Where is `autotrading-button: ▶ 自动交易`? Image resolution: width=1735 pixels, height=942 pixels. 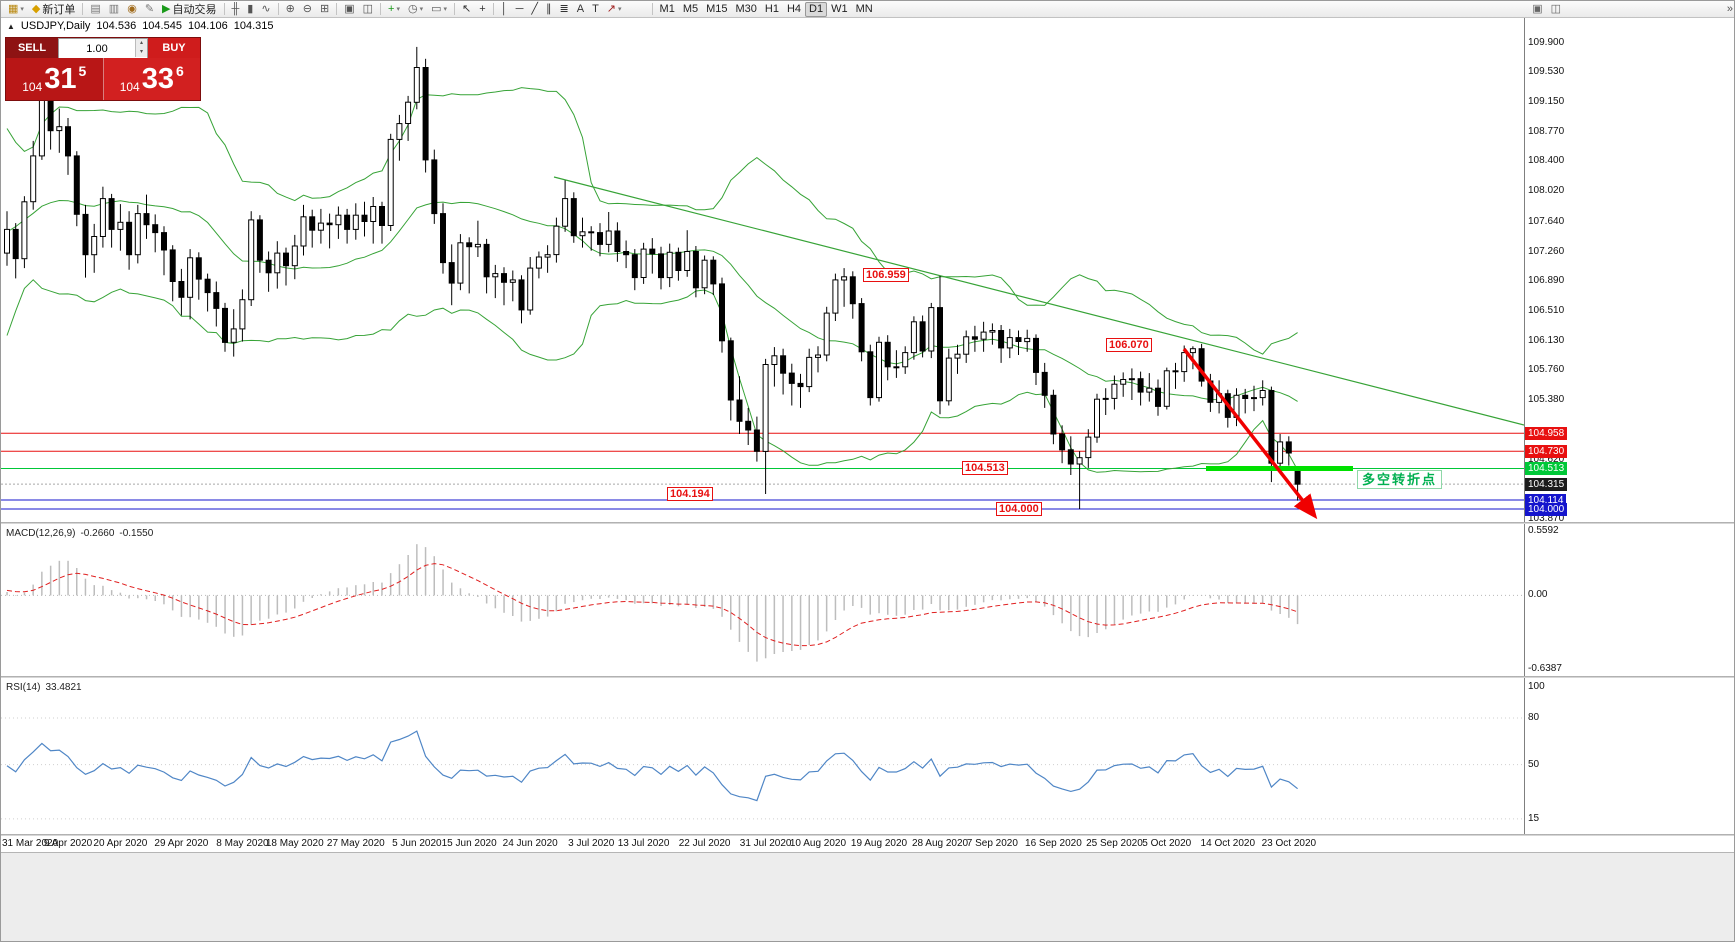
autotrading-button: ▶ 自动交易 is located at coordinates (189, 9).